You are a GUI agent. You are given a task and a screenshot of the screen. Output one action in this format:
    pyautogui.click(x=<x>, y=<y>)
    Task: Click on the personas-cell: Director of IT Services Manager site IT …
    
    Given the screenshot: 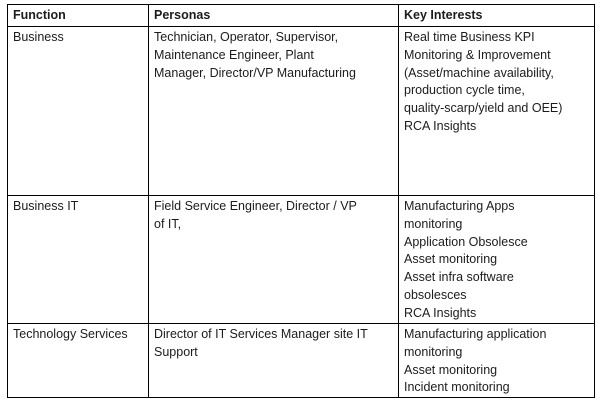 What is the action you would take?
    pyautogui.click(x=273, y=360)
    